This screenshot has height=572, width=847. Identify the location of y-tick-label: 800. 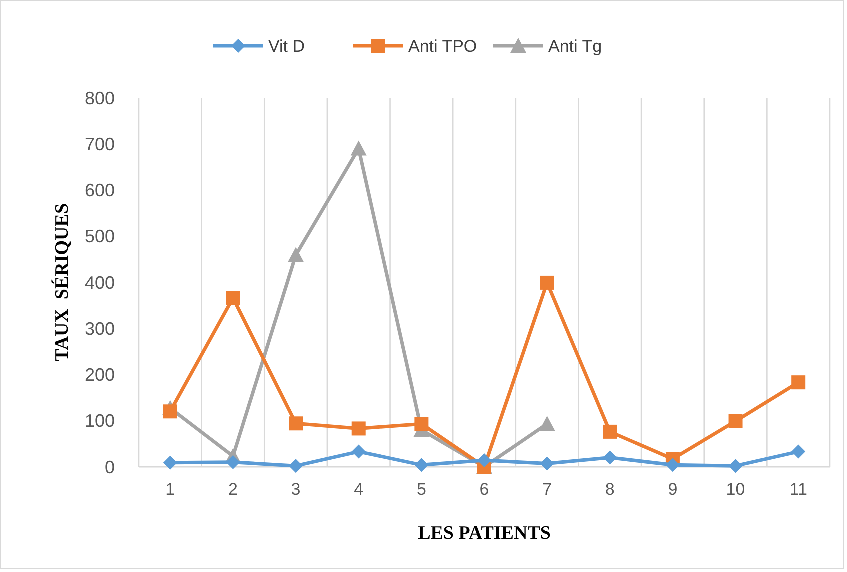
(99, 98).